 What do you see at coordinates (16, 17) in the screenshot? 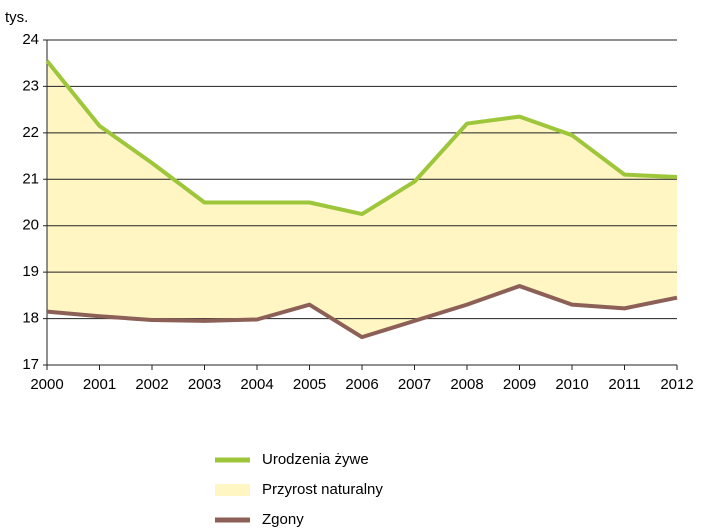
I see `y-axis-label: tys.` at bounding box center [16, 17].